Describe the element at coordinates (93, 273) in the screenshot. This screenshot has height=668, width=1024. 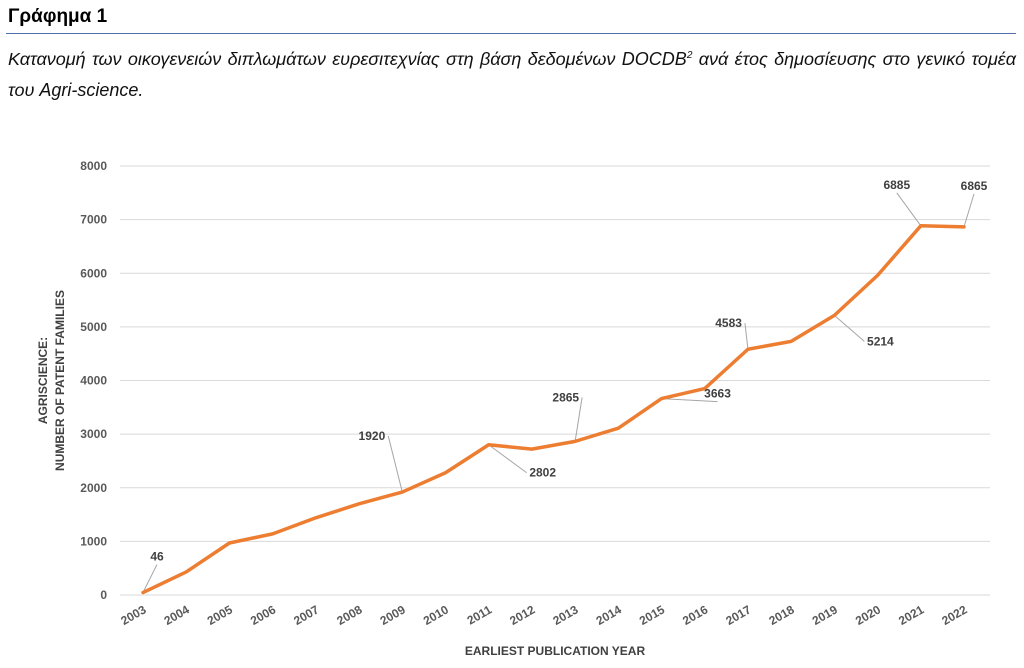
I see `y-tick-label: 6000` at that location.